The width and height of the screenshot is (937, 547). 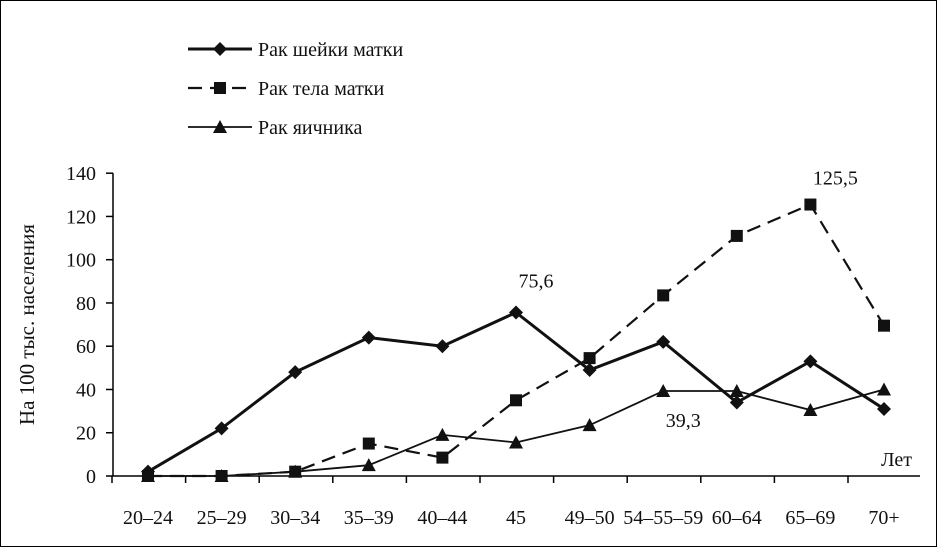 What do you see at coordinates (810, 518) in the screenshot?
I see `x-tick-label: 65–69` at bounding box center [810, 518].